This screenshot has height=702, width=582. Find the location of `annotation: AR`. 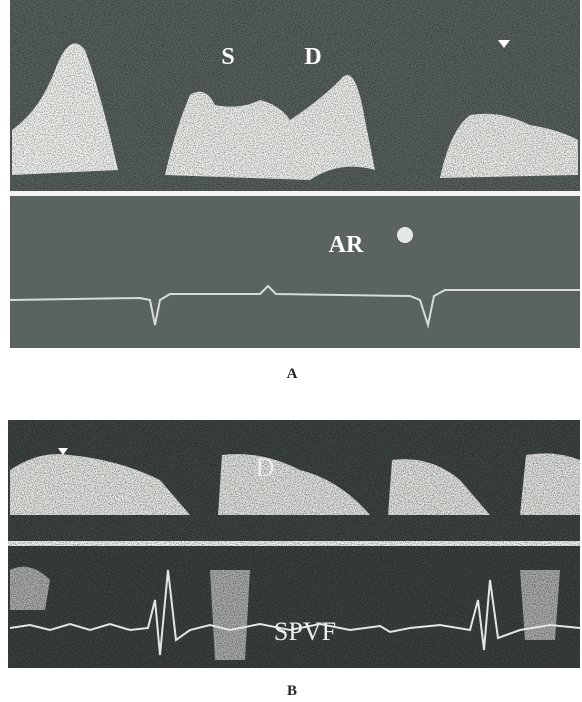

annotation: AR is located at coordinates (346, 245).